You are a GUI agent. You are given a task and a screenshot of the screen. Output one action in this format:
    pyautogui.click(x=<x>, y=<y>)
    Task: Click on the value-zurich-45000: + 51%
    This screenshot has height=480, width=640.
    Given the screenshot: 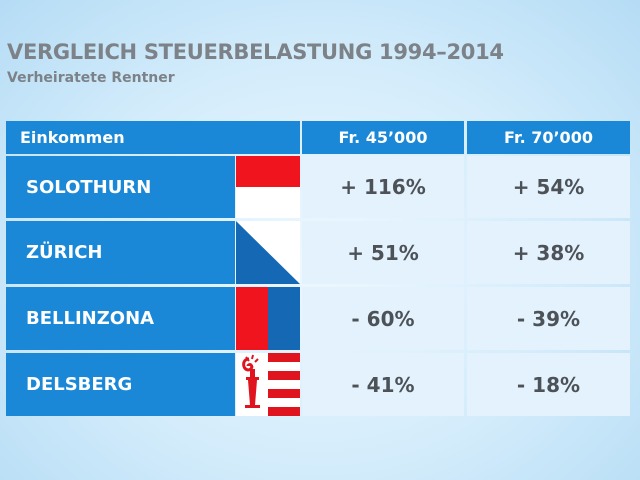 What is the action you would take?
    pyautogui.click(x=383, y=252)
    